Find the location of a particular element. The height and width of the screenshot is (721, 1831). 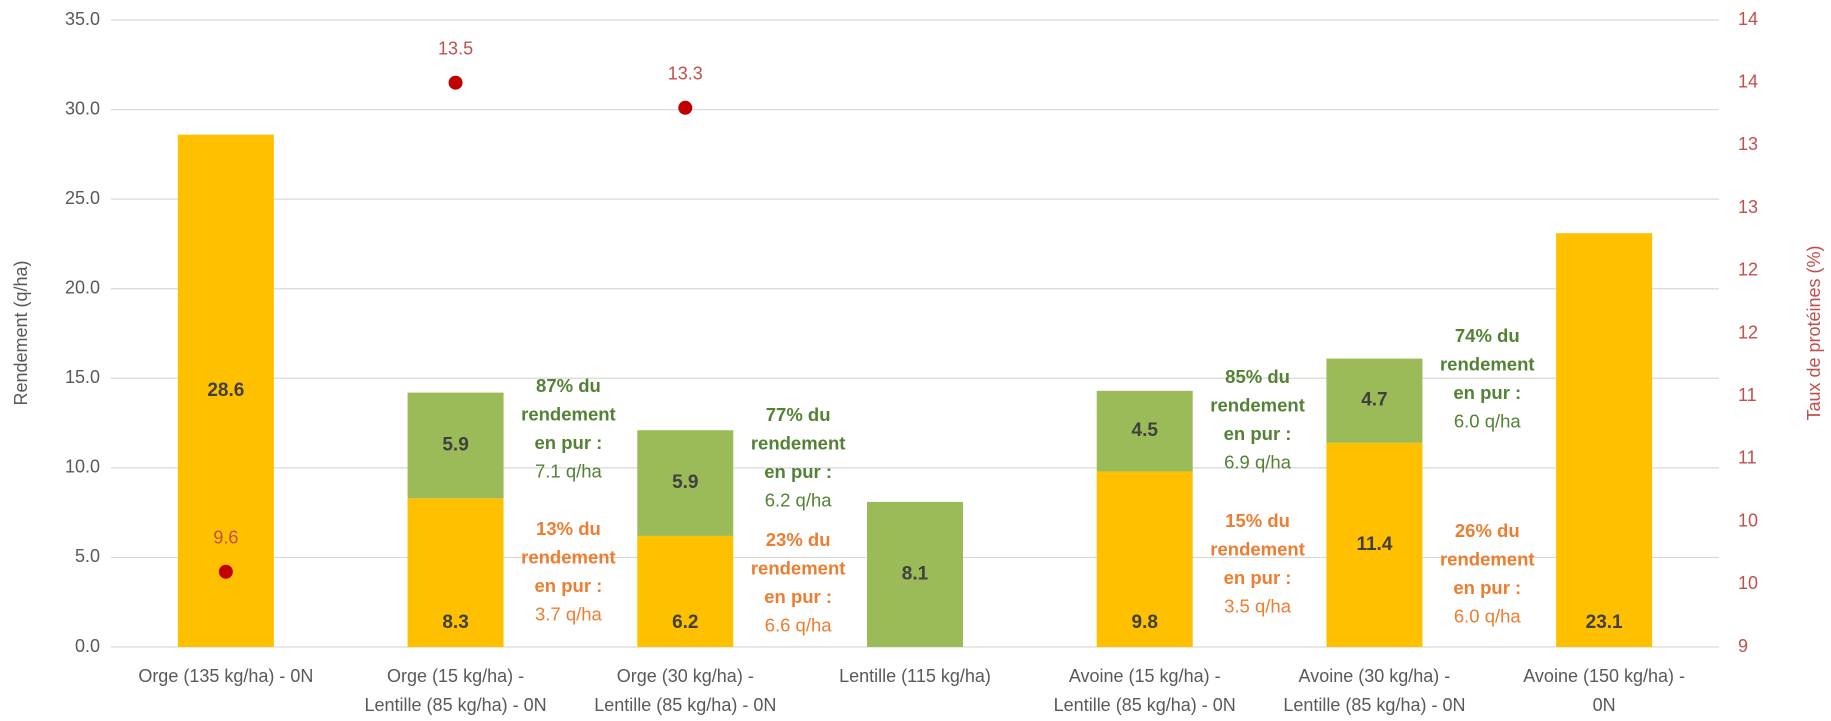

y-tick-label: 5.0 is located at coordinates (87, 556).